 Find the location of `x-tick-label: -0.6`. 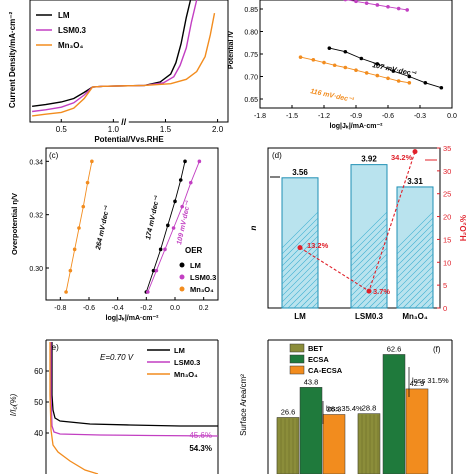

x-tick-label: -0.6 is located at coordinates (388, 116).